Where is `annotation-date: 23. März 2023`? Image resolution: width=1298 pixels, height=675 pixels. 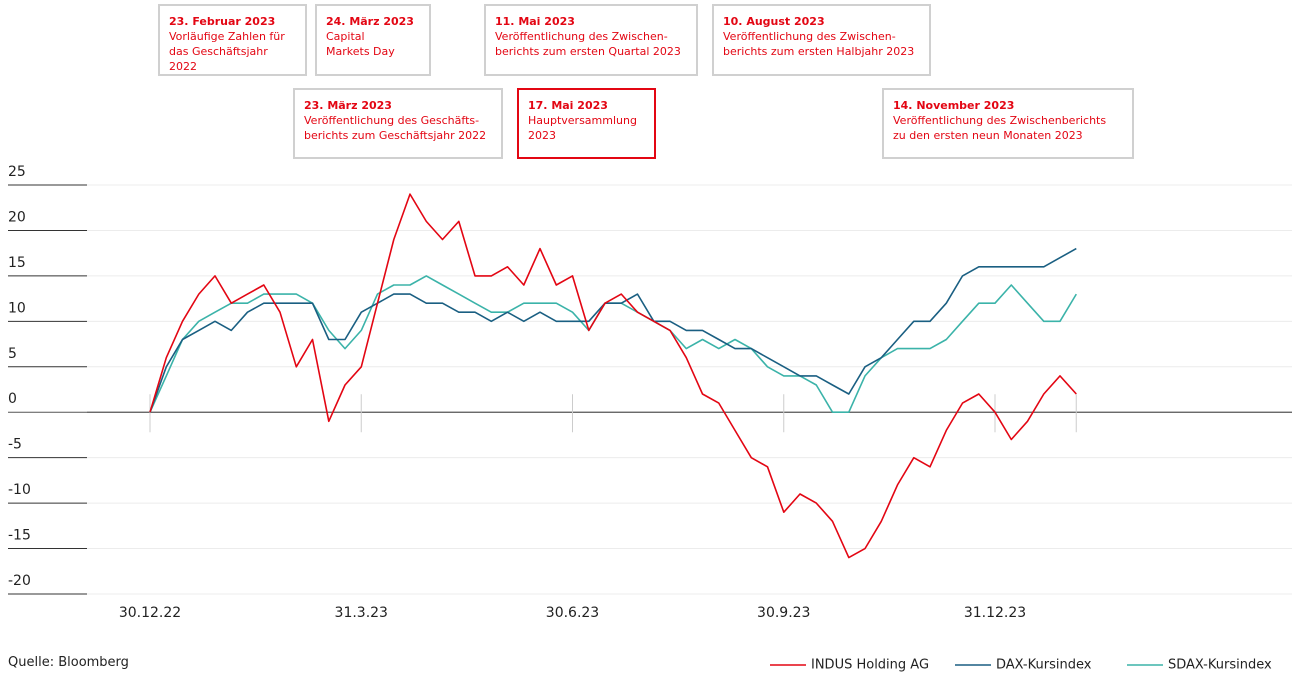
annotation-date: 23. März 2023 is located at coordinates (348, 105).